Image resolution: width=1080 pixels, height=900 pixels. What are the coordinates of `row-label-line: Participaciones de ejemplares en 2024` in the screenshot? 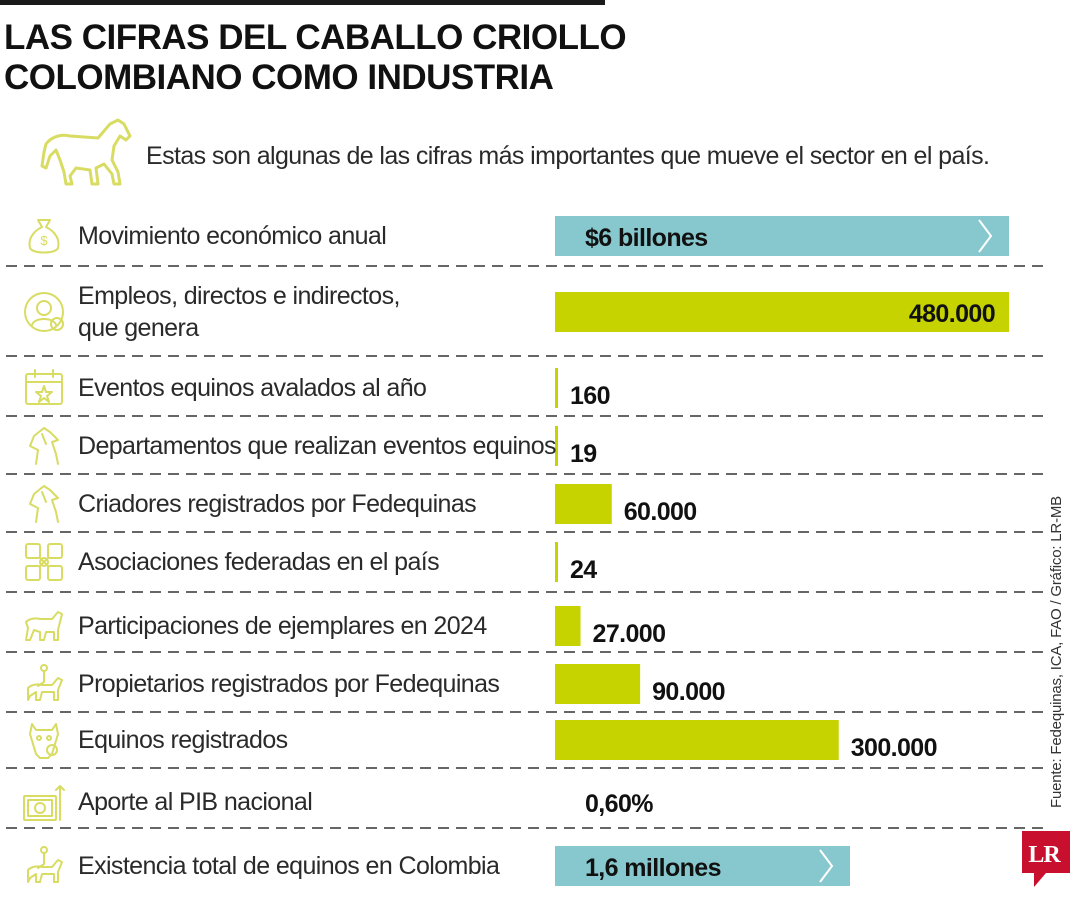 It's located at (282, 626).